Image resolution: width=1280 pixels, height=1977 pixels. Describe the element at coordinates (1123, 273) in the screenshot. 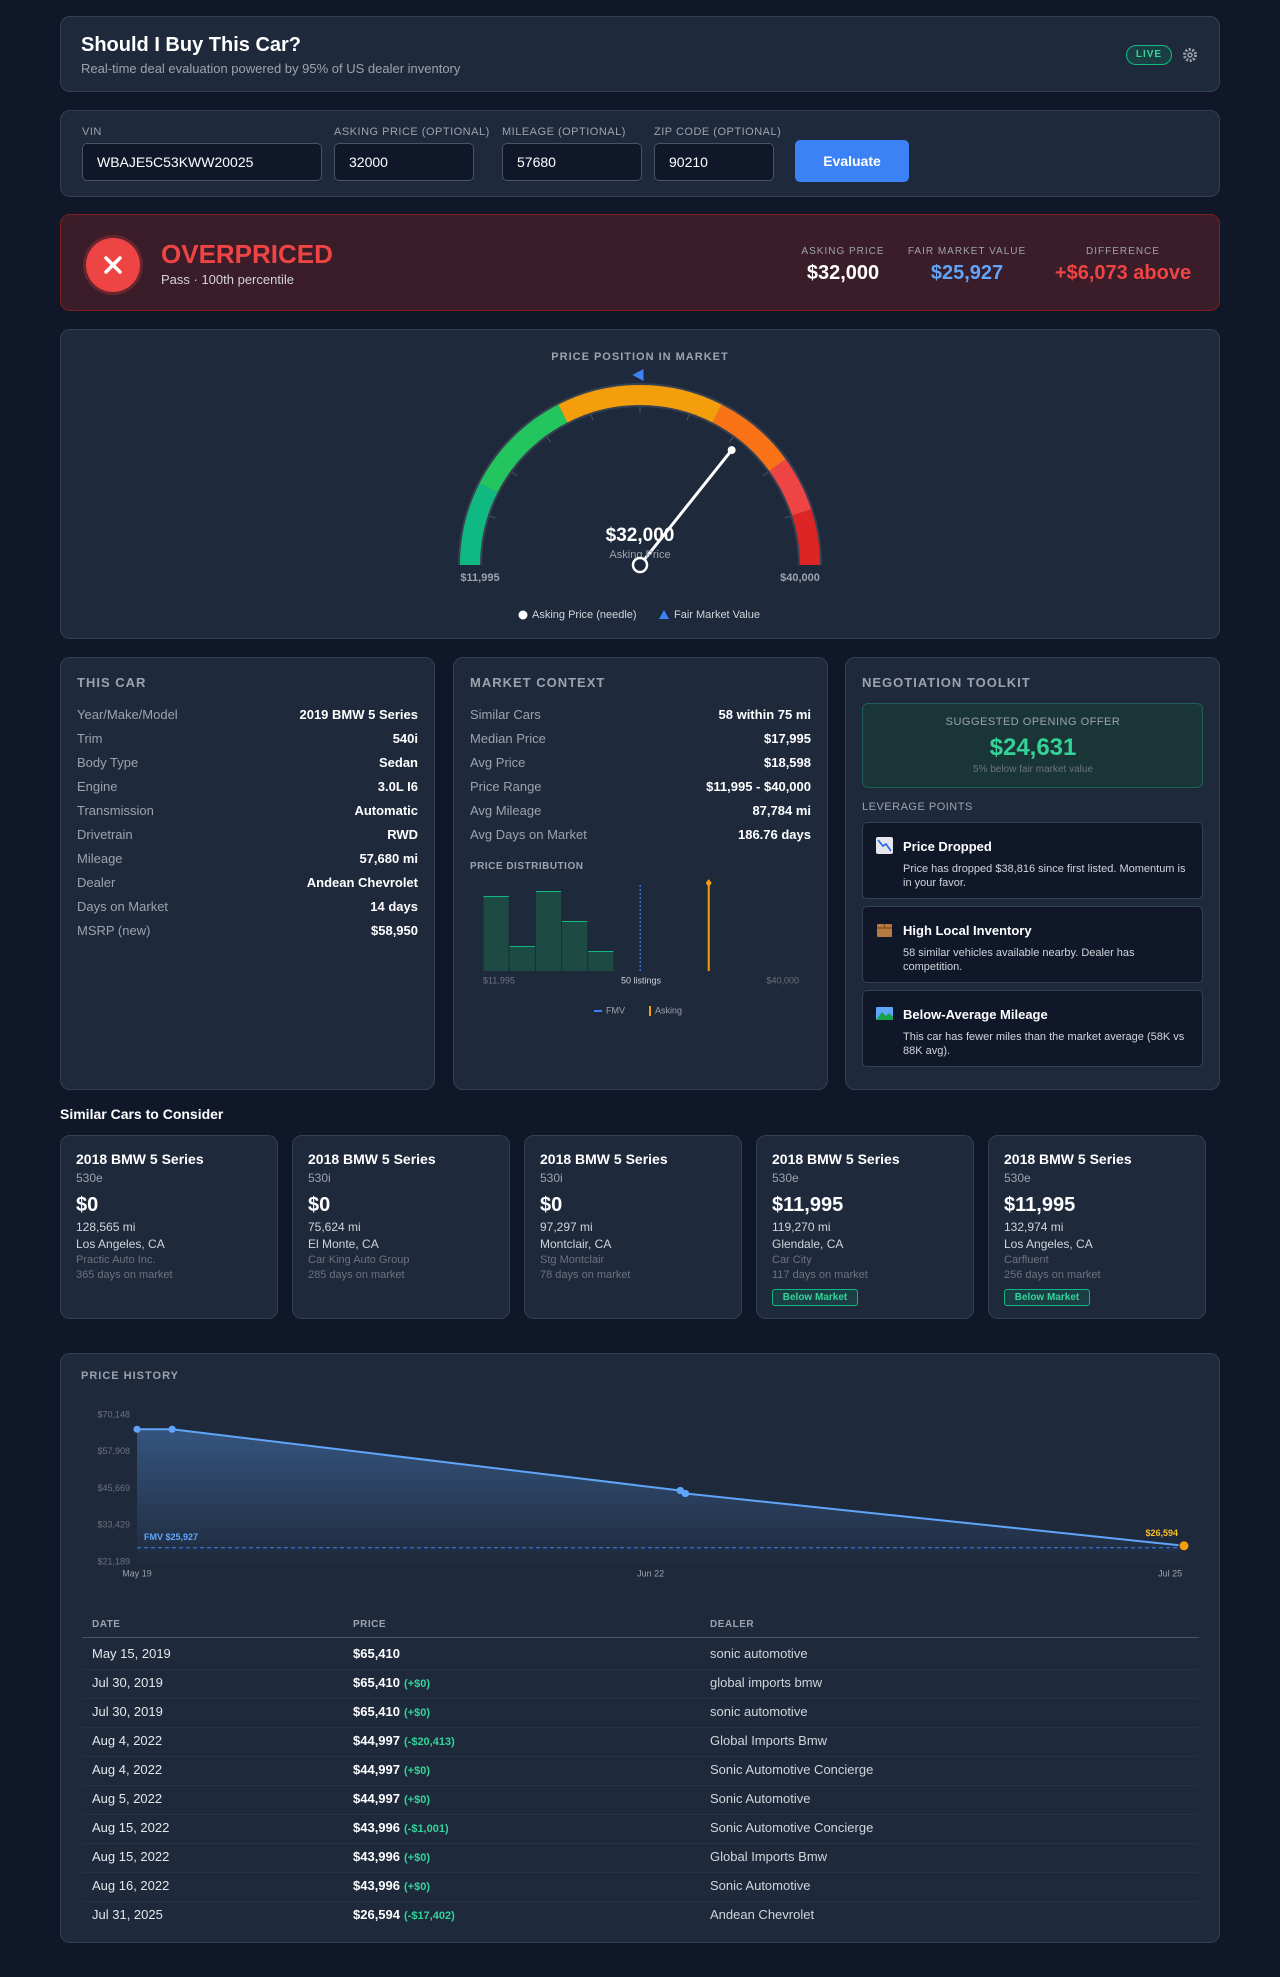

I see `stat-value: +$6,073 above` at that location.